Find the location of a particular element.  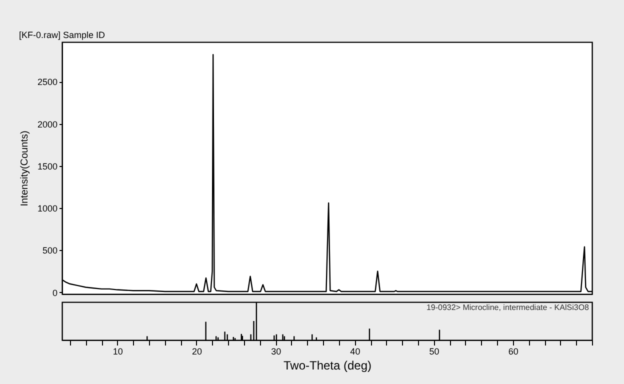

x-tick-label: 50 is located at coordinates (434, 351).